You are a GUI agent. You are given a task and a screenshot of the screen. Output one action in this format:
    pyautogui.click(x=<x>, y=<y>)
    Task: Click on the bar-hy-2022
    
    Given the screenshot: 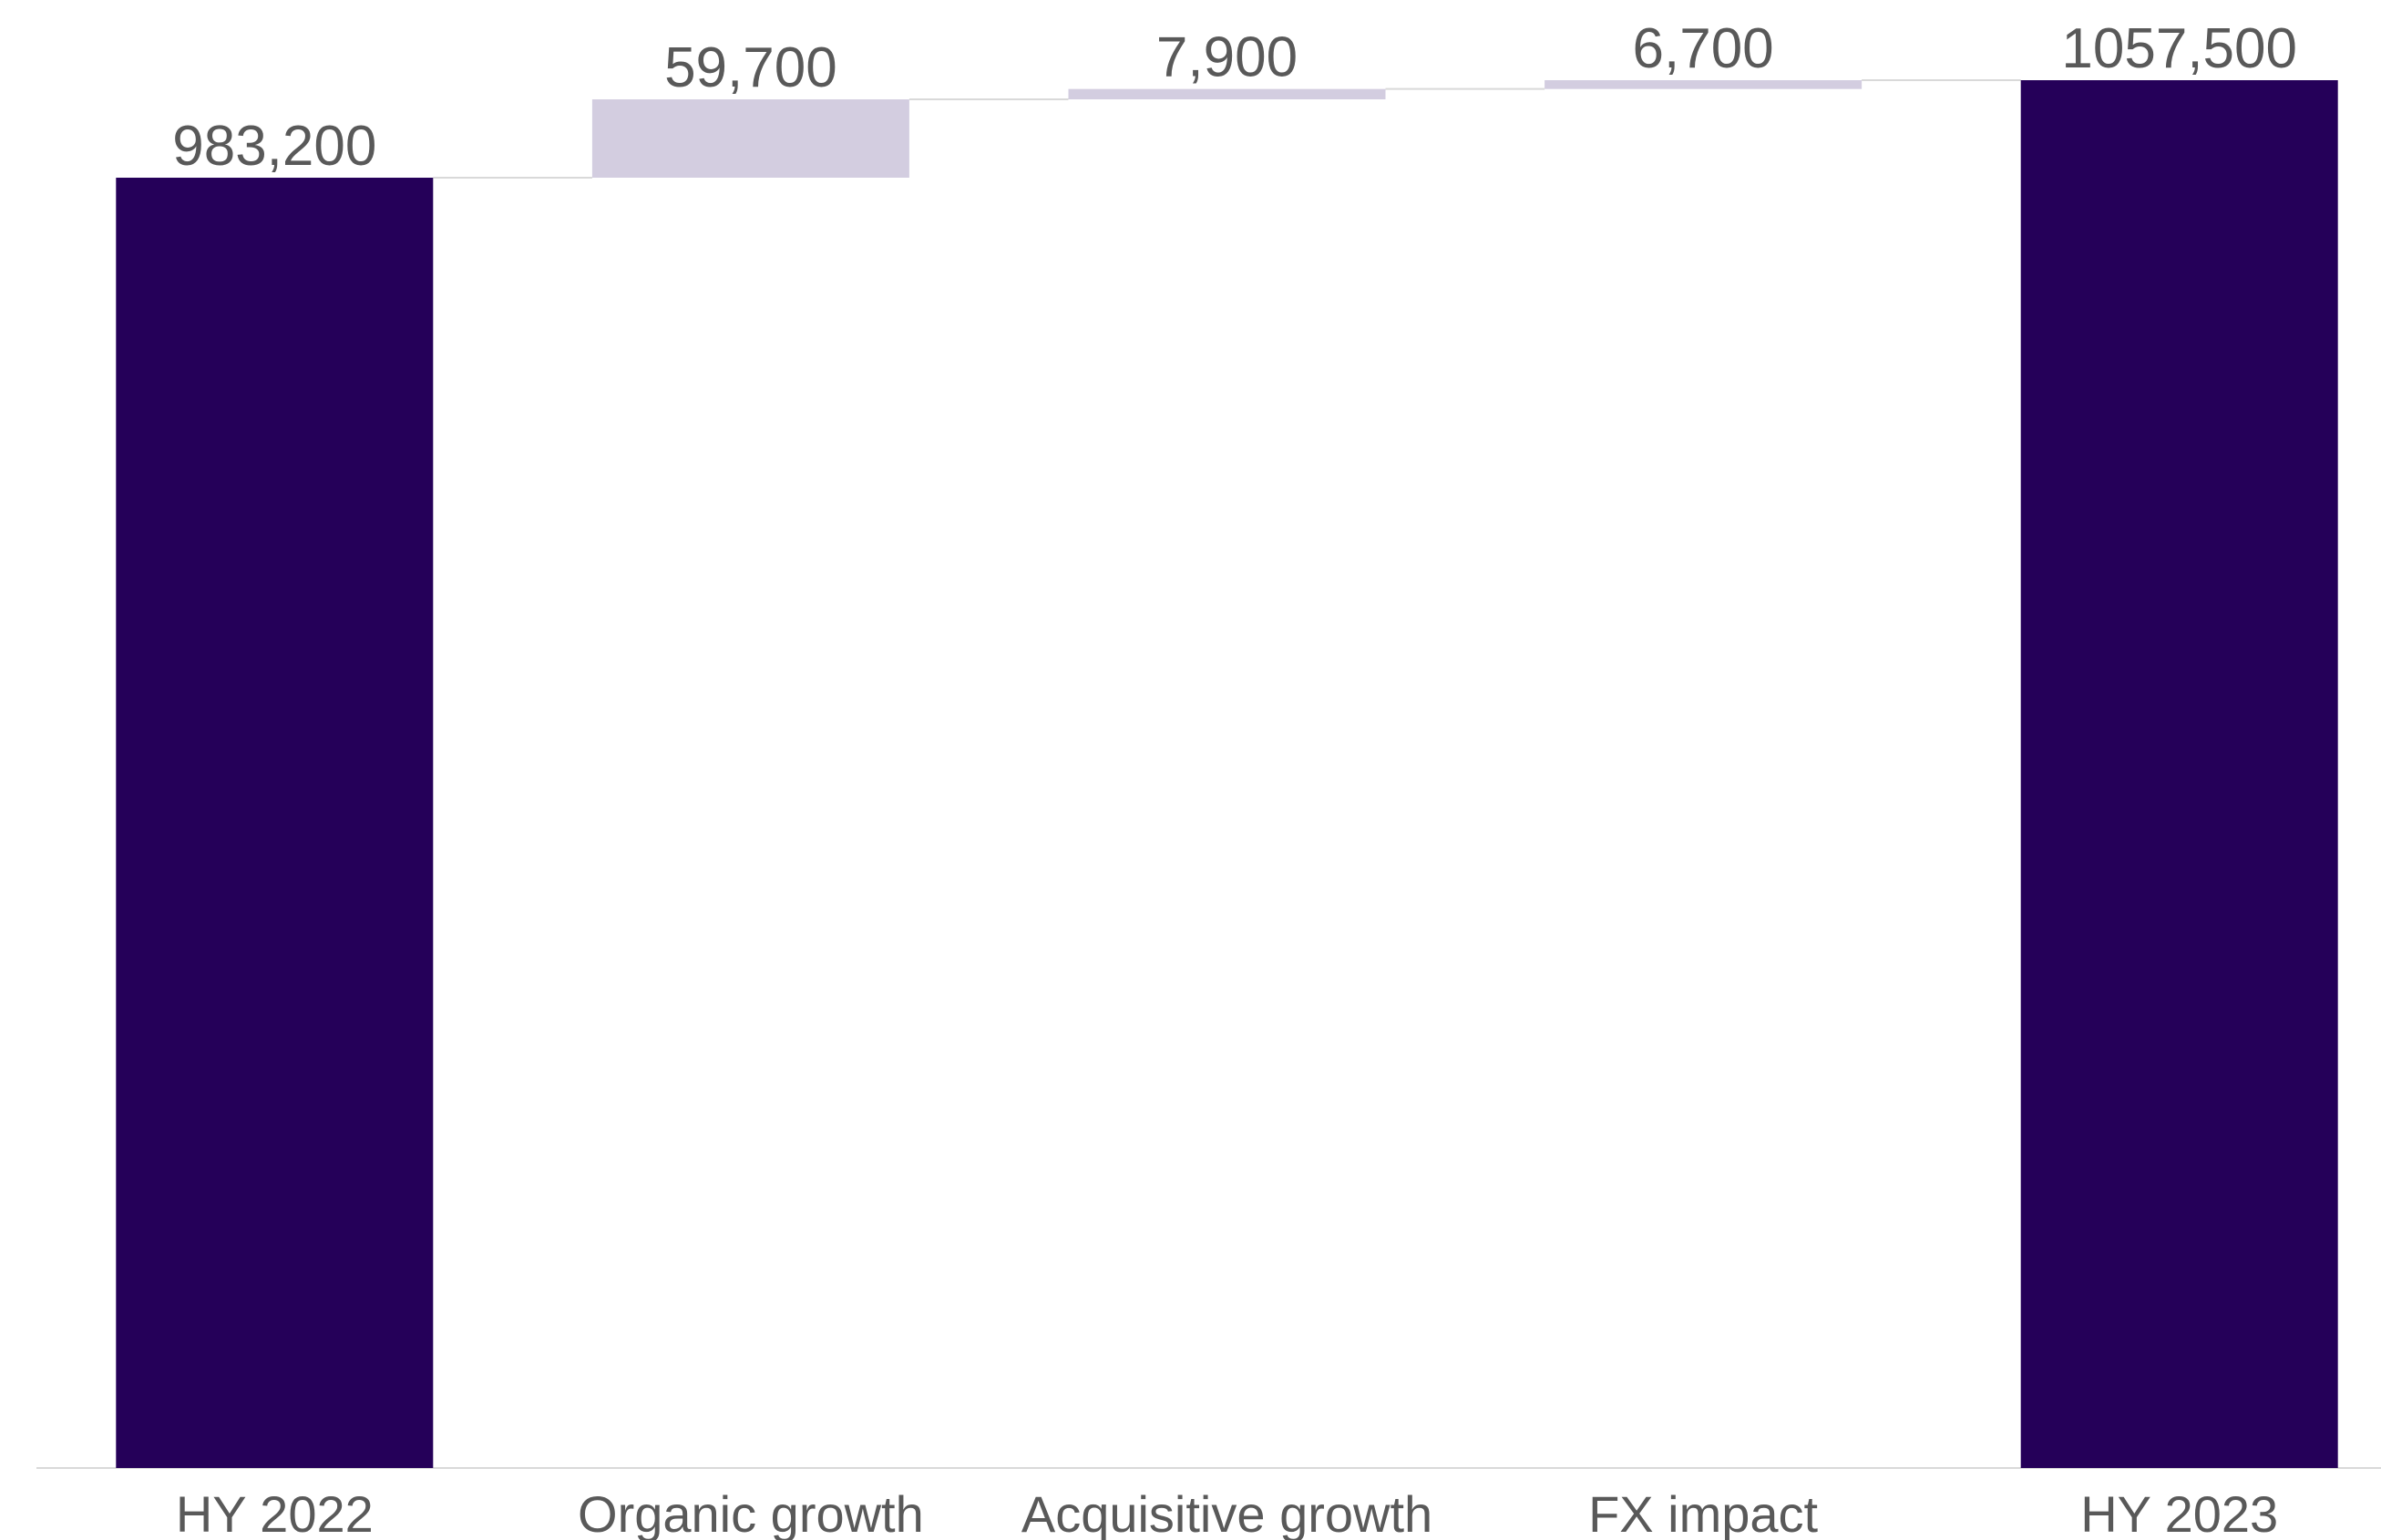 What is the action you would take?
    pyautogui.click(x=275, y=823)
    